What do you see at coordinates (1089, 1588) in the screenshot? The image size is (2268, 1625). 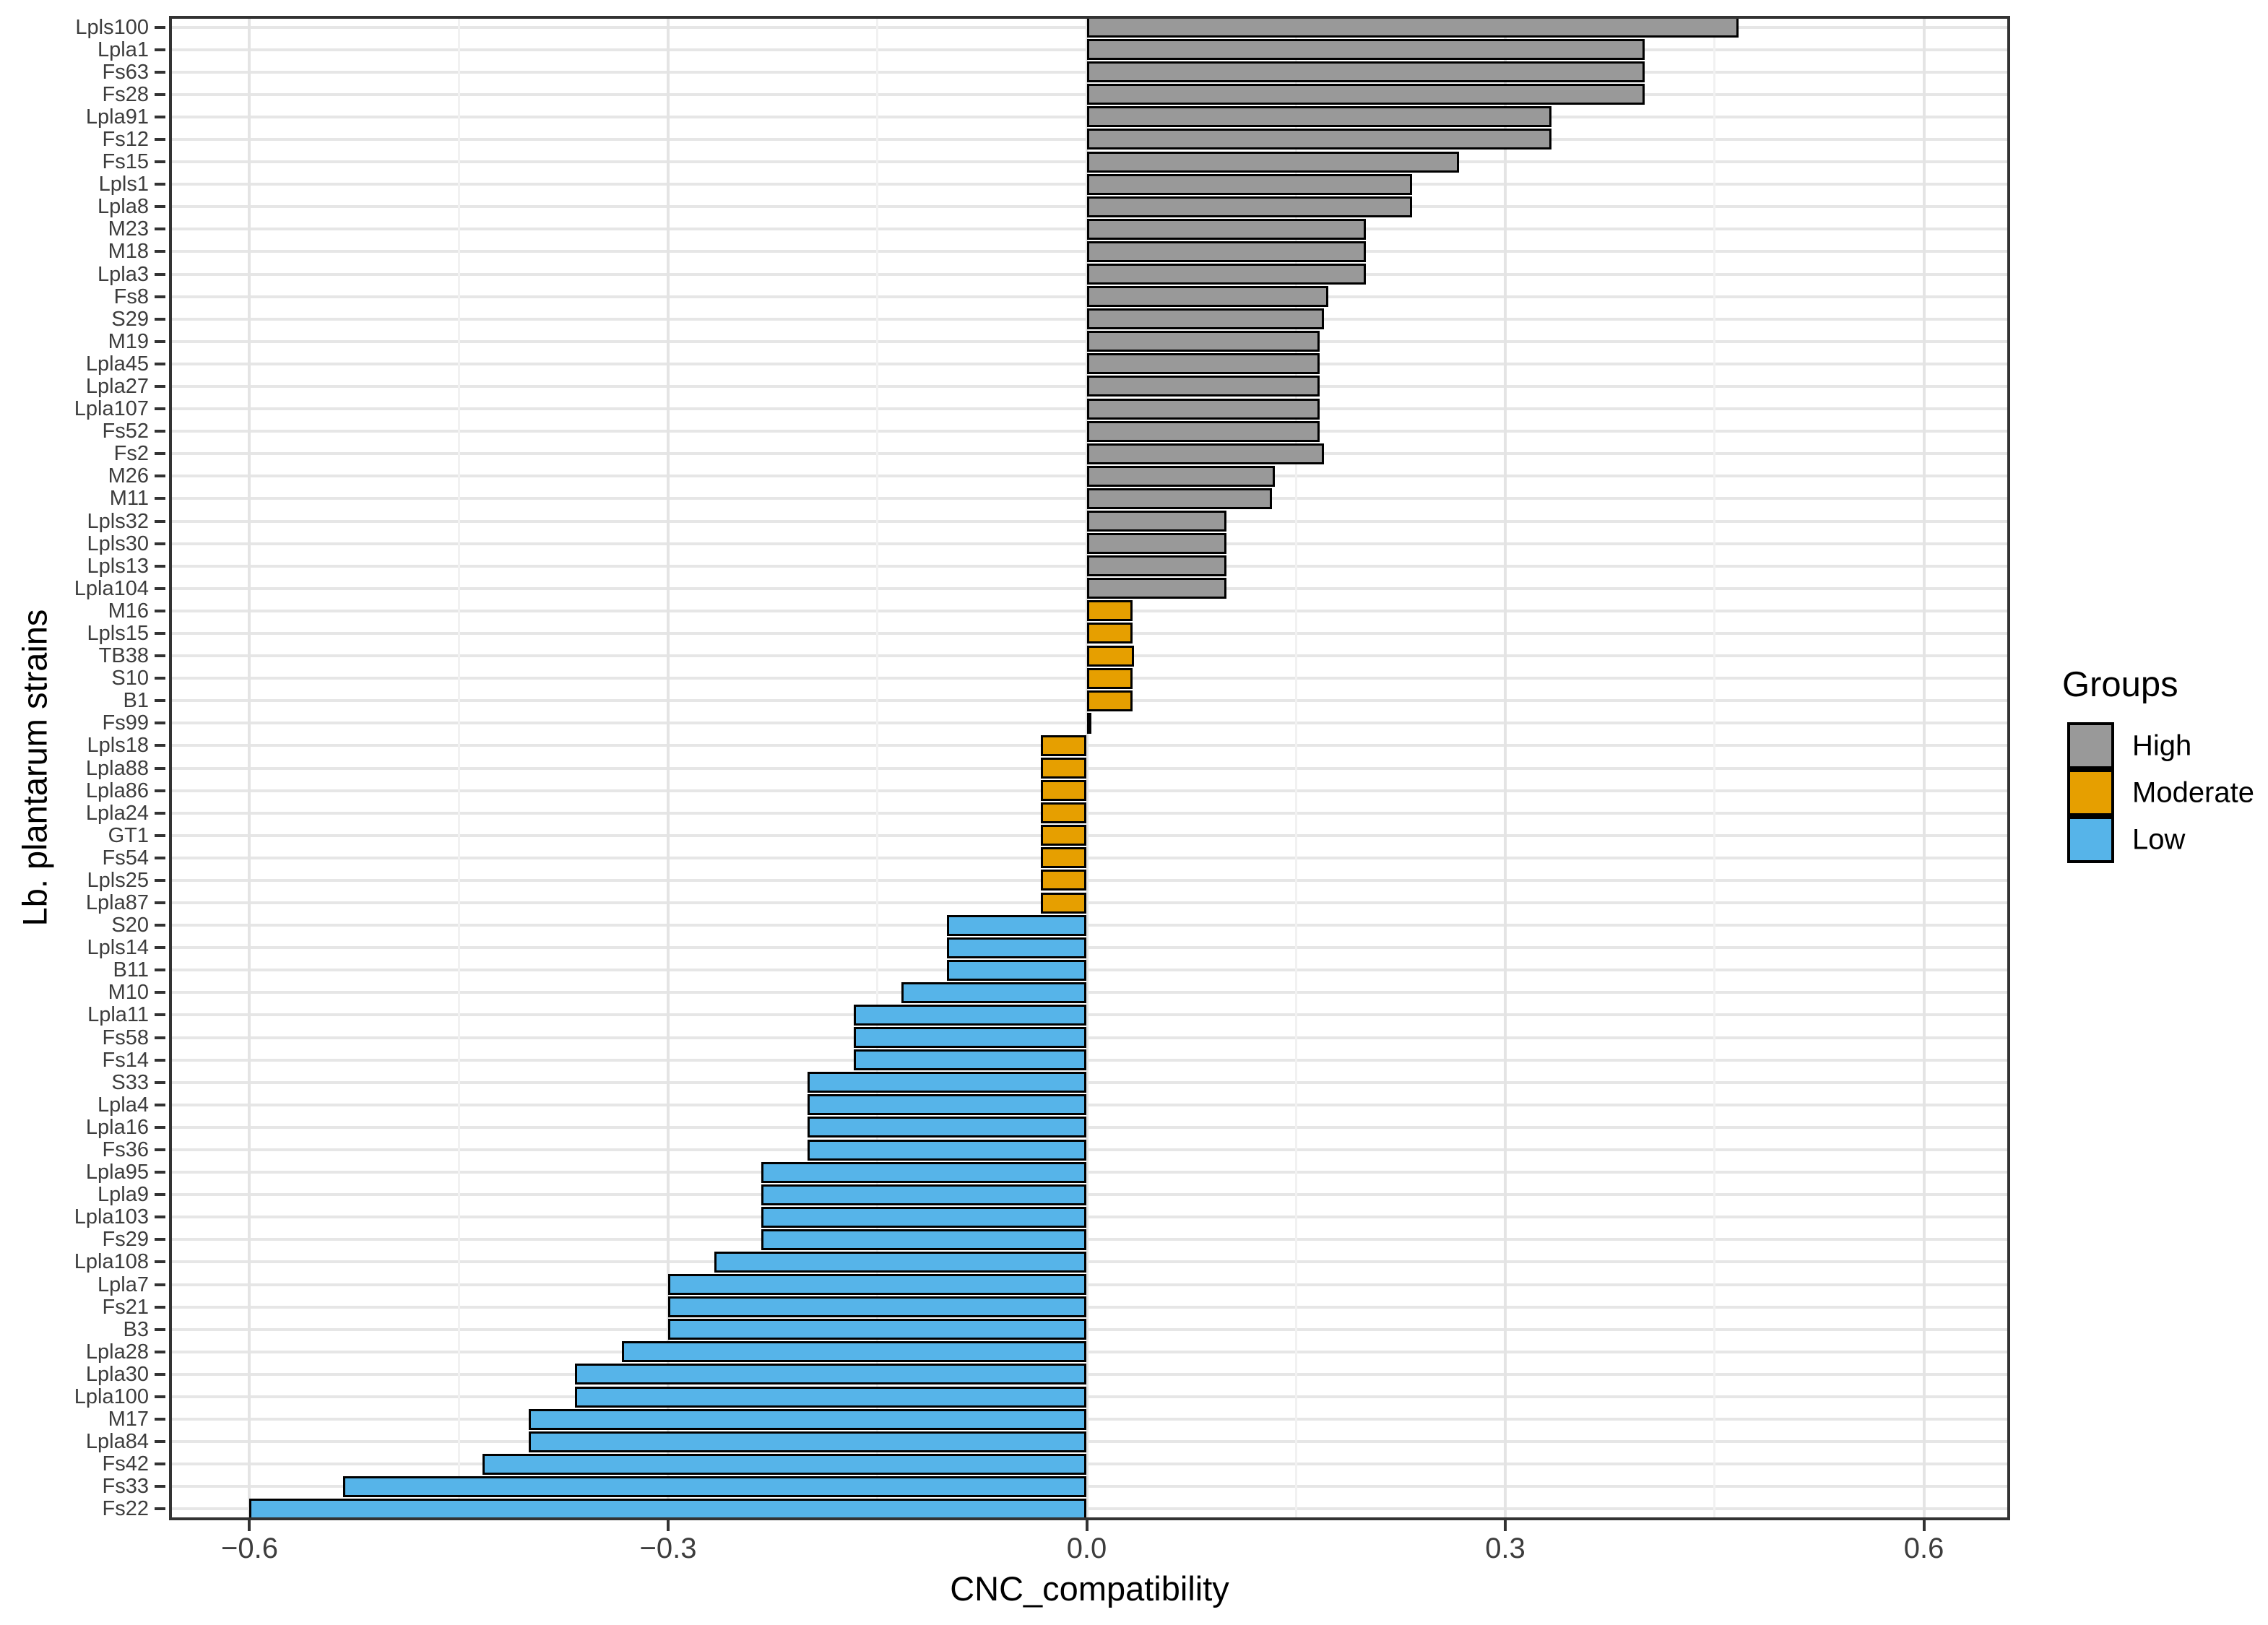 I see `x-axis-title: CNC_compatibility` at bounding box center [1089, 1588].